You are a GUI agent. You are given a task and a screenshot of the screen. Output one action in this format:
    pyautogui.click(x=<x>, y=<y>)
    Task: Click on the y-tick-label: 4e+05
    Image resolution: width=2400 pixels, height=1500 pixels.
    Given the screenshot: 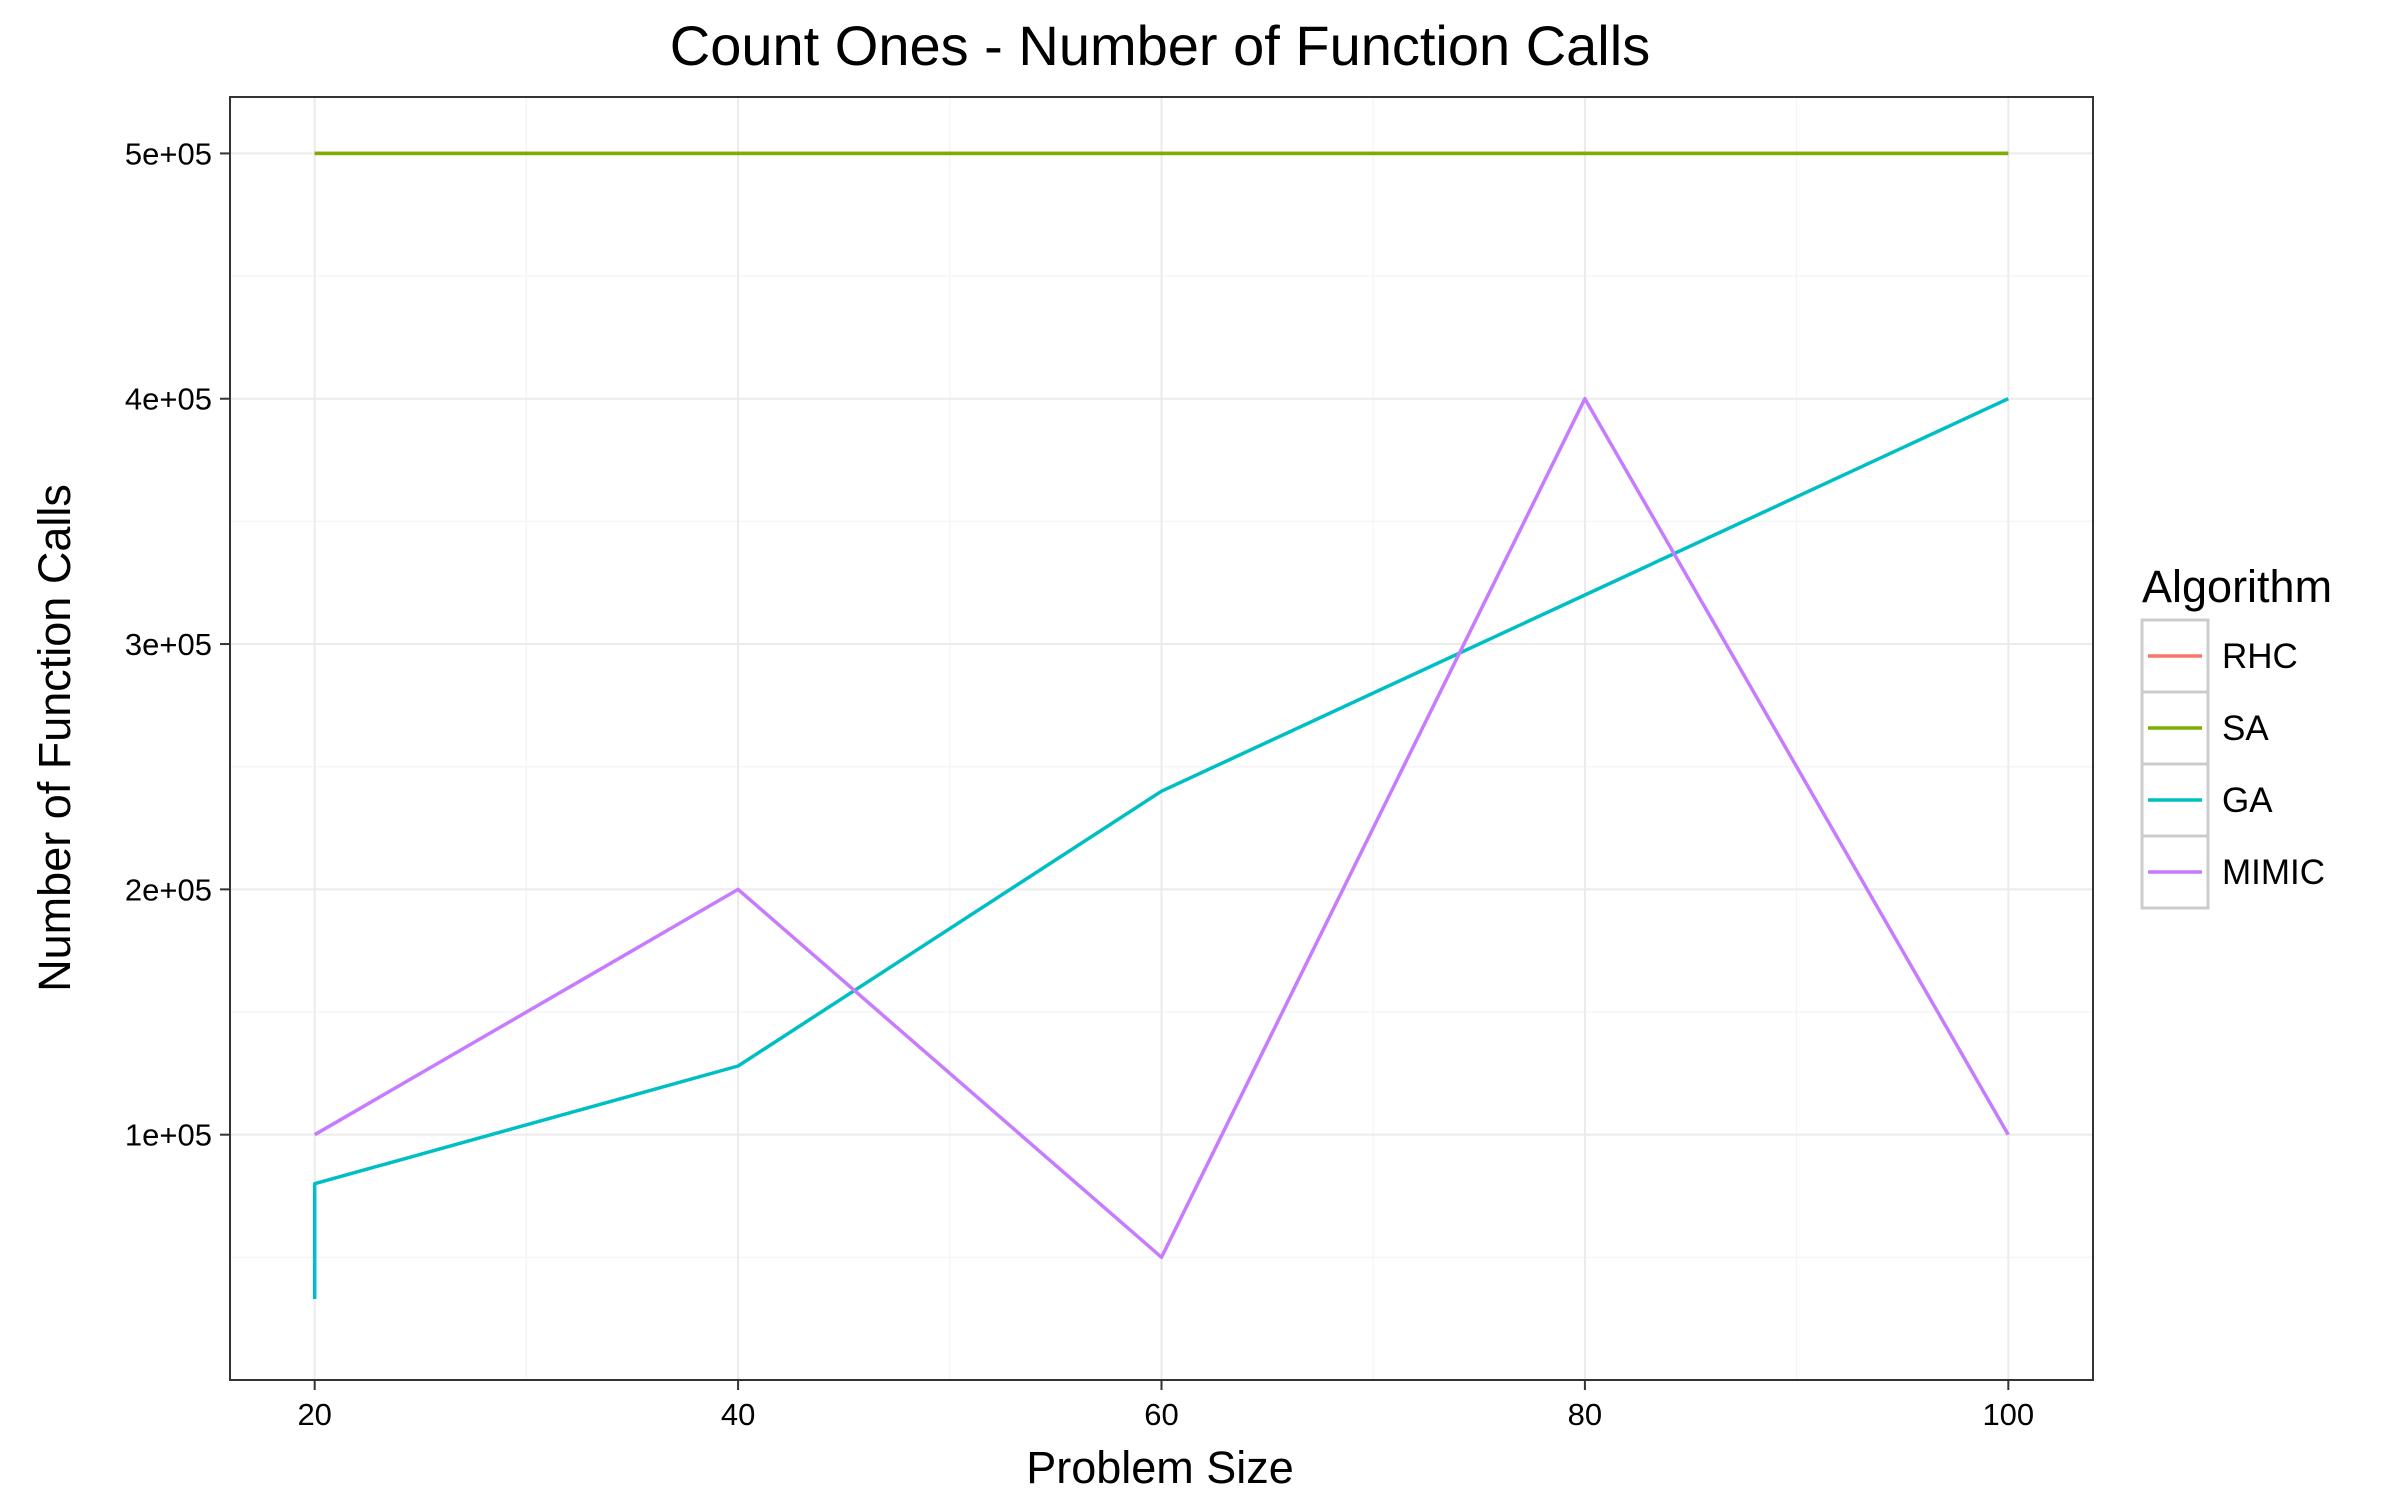 What is the action you would take?
    pyautogui.click(x=168, y=399)
    